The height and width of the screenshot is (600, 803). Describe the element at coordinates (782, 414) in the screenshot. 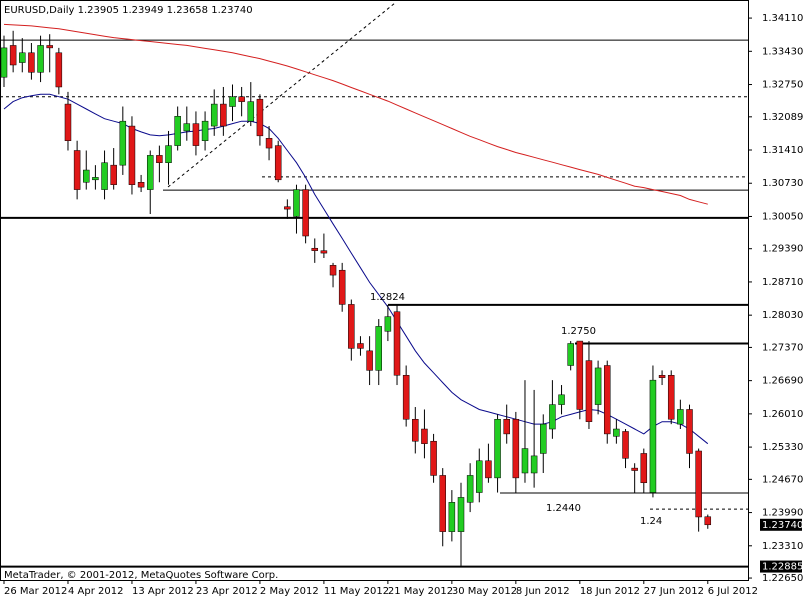

I see `y-tick-label: 1.26010` at that location.